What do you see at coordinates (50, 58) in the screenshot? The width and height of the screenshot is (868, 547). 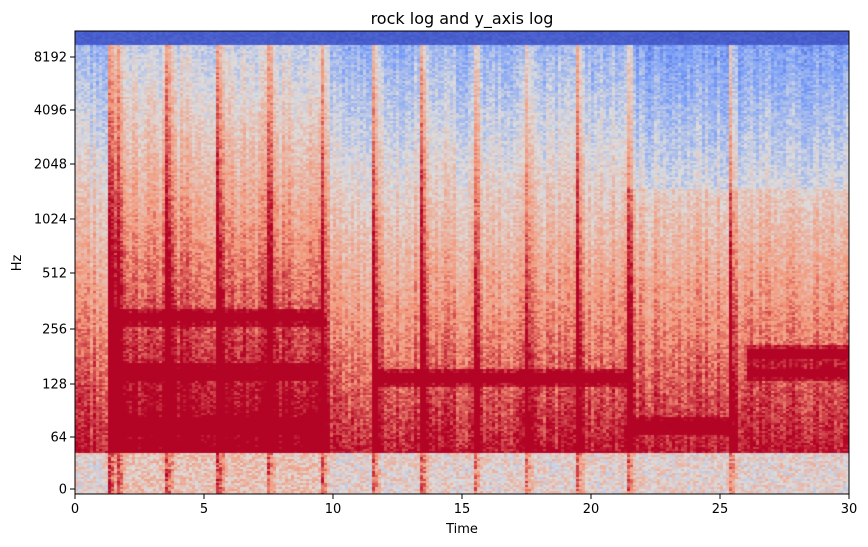 I see `y-tick-label: 8192` at bounding box center [50, 58].